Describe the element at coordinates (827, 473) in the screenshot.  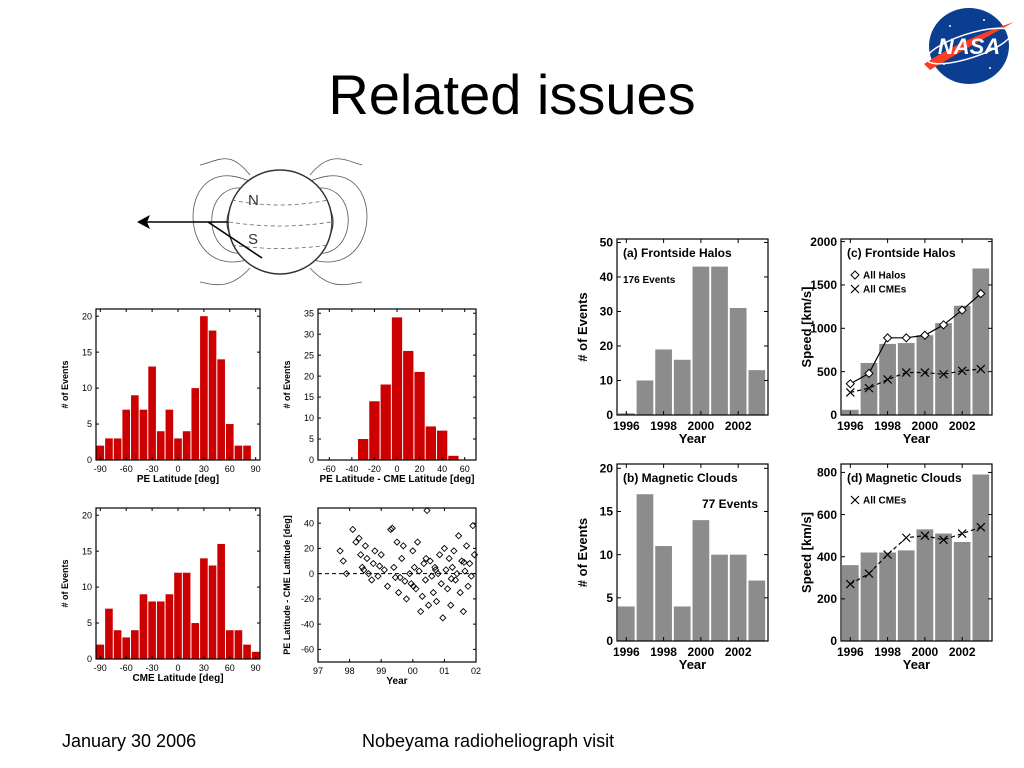
I see `y-tick-label: 800` at that location.